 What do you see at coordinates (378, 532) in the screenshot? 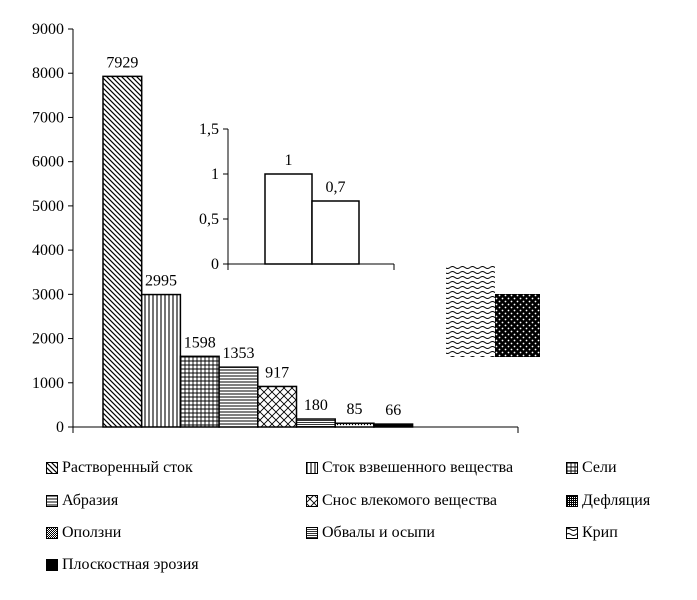
I see `legend-label: Обвалы и осыпи` at bounding box center [378, 532].